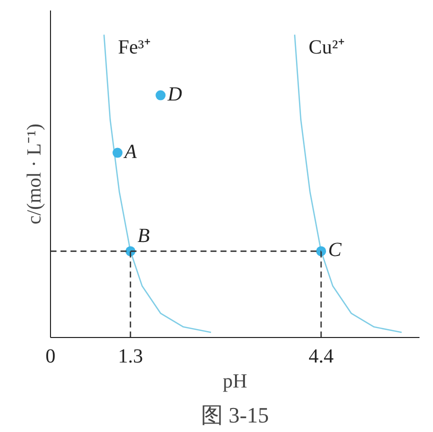 This screenshot has width=433, height=432. What do you see at coordinates (335, 250) in the screenshot?
I see `annotation: C` at bounding box center [335, 250].